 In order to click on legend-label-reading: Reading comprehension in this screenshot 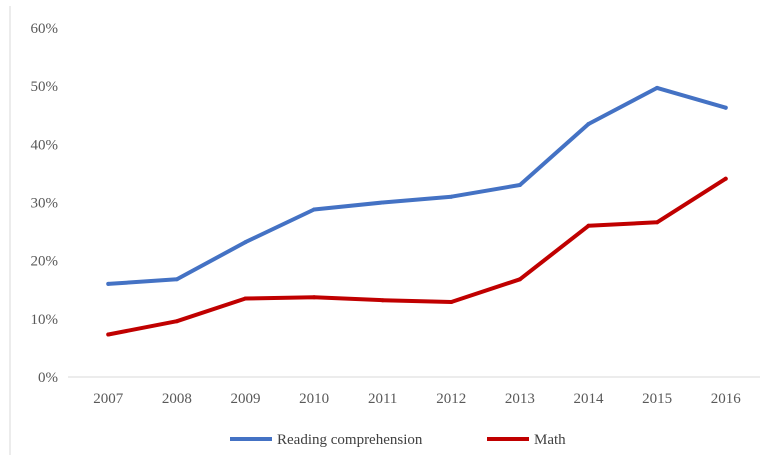, I will do `click(350, 440)`.